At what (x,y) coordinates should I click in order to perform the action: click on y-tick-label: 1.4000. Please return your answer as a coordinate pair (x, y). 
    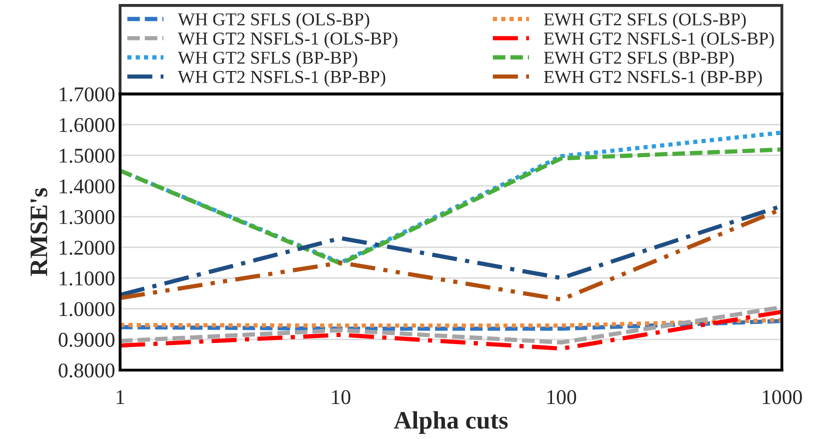
    Looking at the image, I should click on (87, 186).